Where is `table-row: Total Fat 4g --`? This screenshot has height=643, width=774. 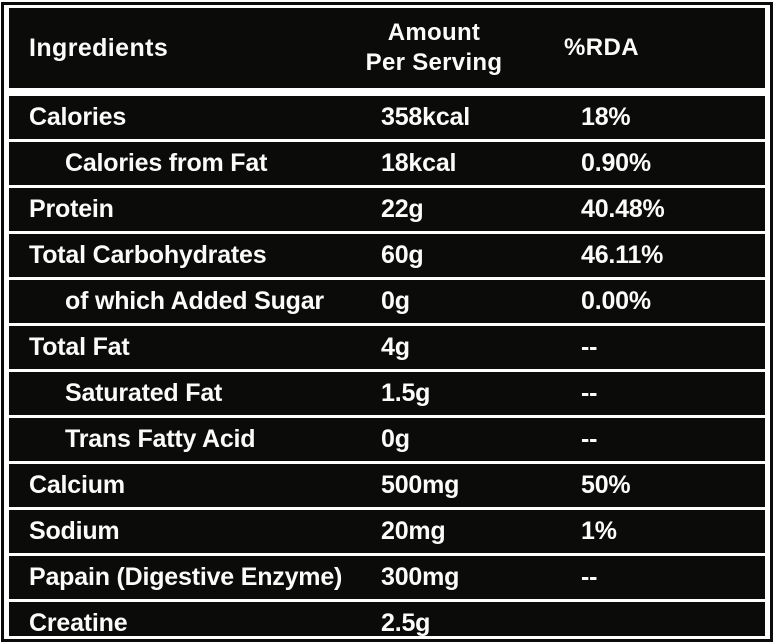 table-row: Total Fat 4g -- is located at coordinates (387, 347).